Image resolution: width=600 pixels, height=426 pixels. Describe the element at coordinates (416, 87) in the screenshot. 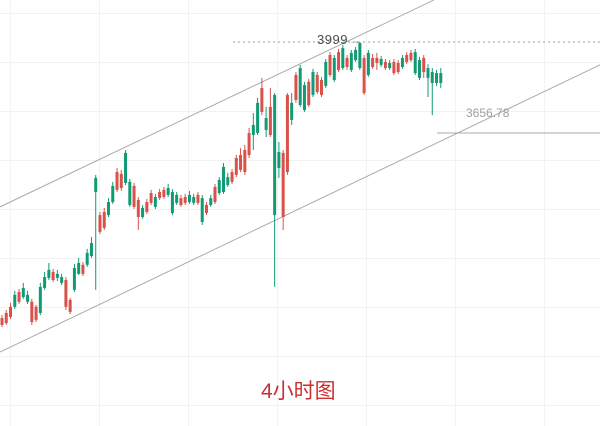

I see `price-level-lines` at that location.